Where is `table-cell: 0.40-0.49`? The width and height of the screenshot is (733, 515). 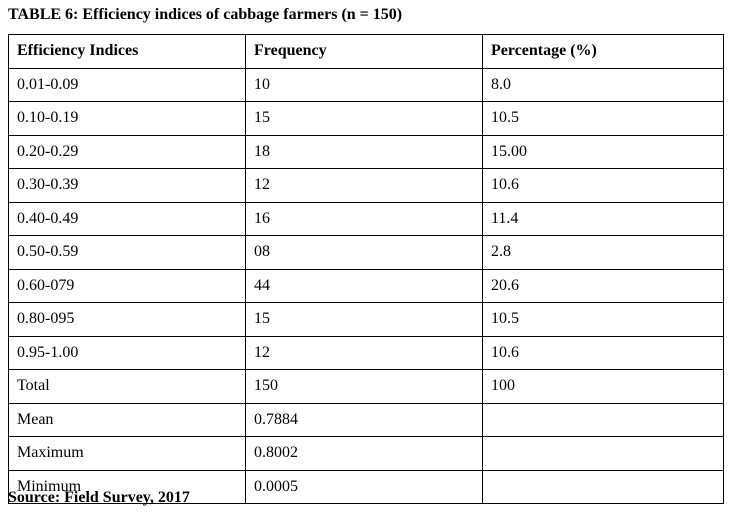
table-cell: 0.40-0.49 is located at coordinates (127, 218).